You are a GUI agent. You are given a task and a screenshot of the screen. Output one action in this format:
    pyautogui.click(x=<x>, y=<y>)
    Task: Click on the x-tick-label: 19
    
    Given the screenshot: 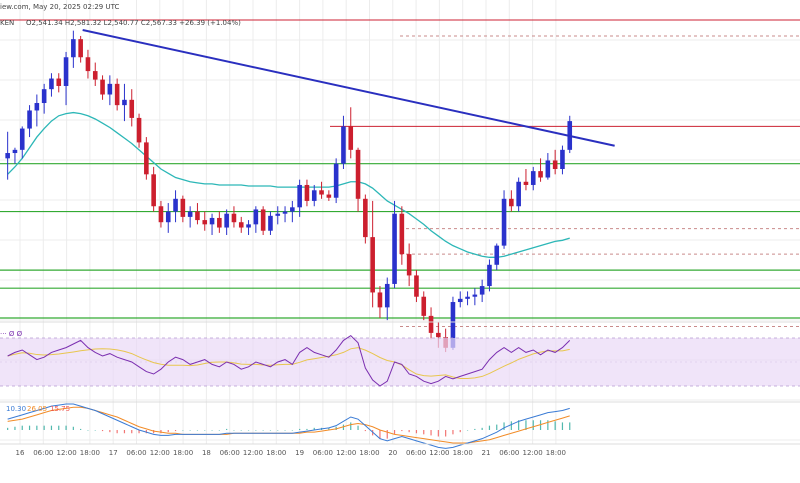 What is the action you would take?
    pyautogui.click(x=299, y=453)
    